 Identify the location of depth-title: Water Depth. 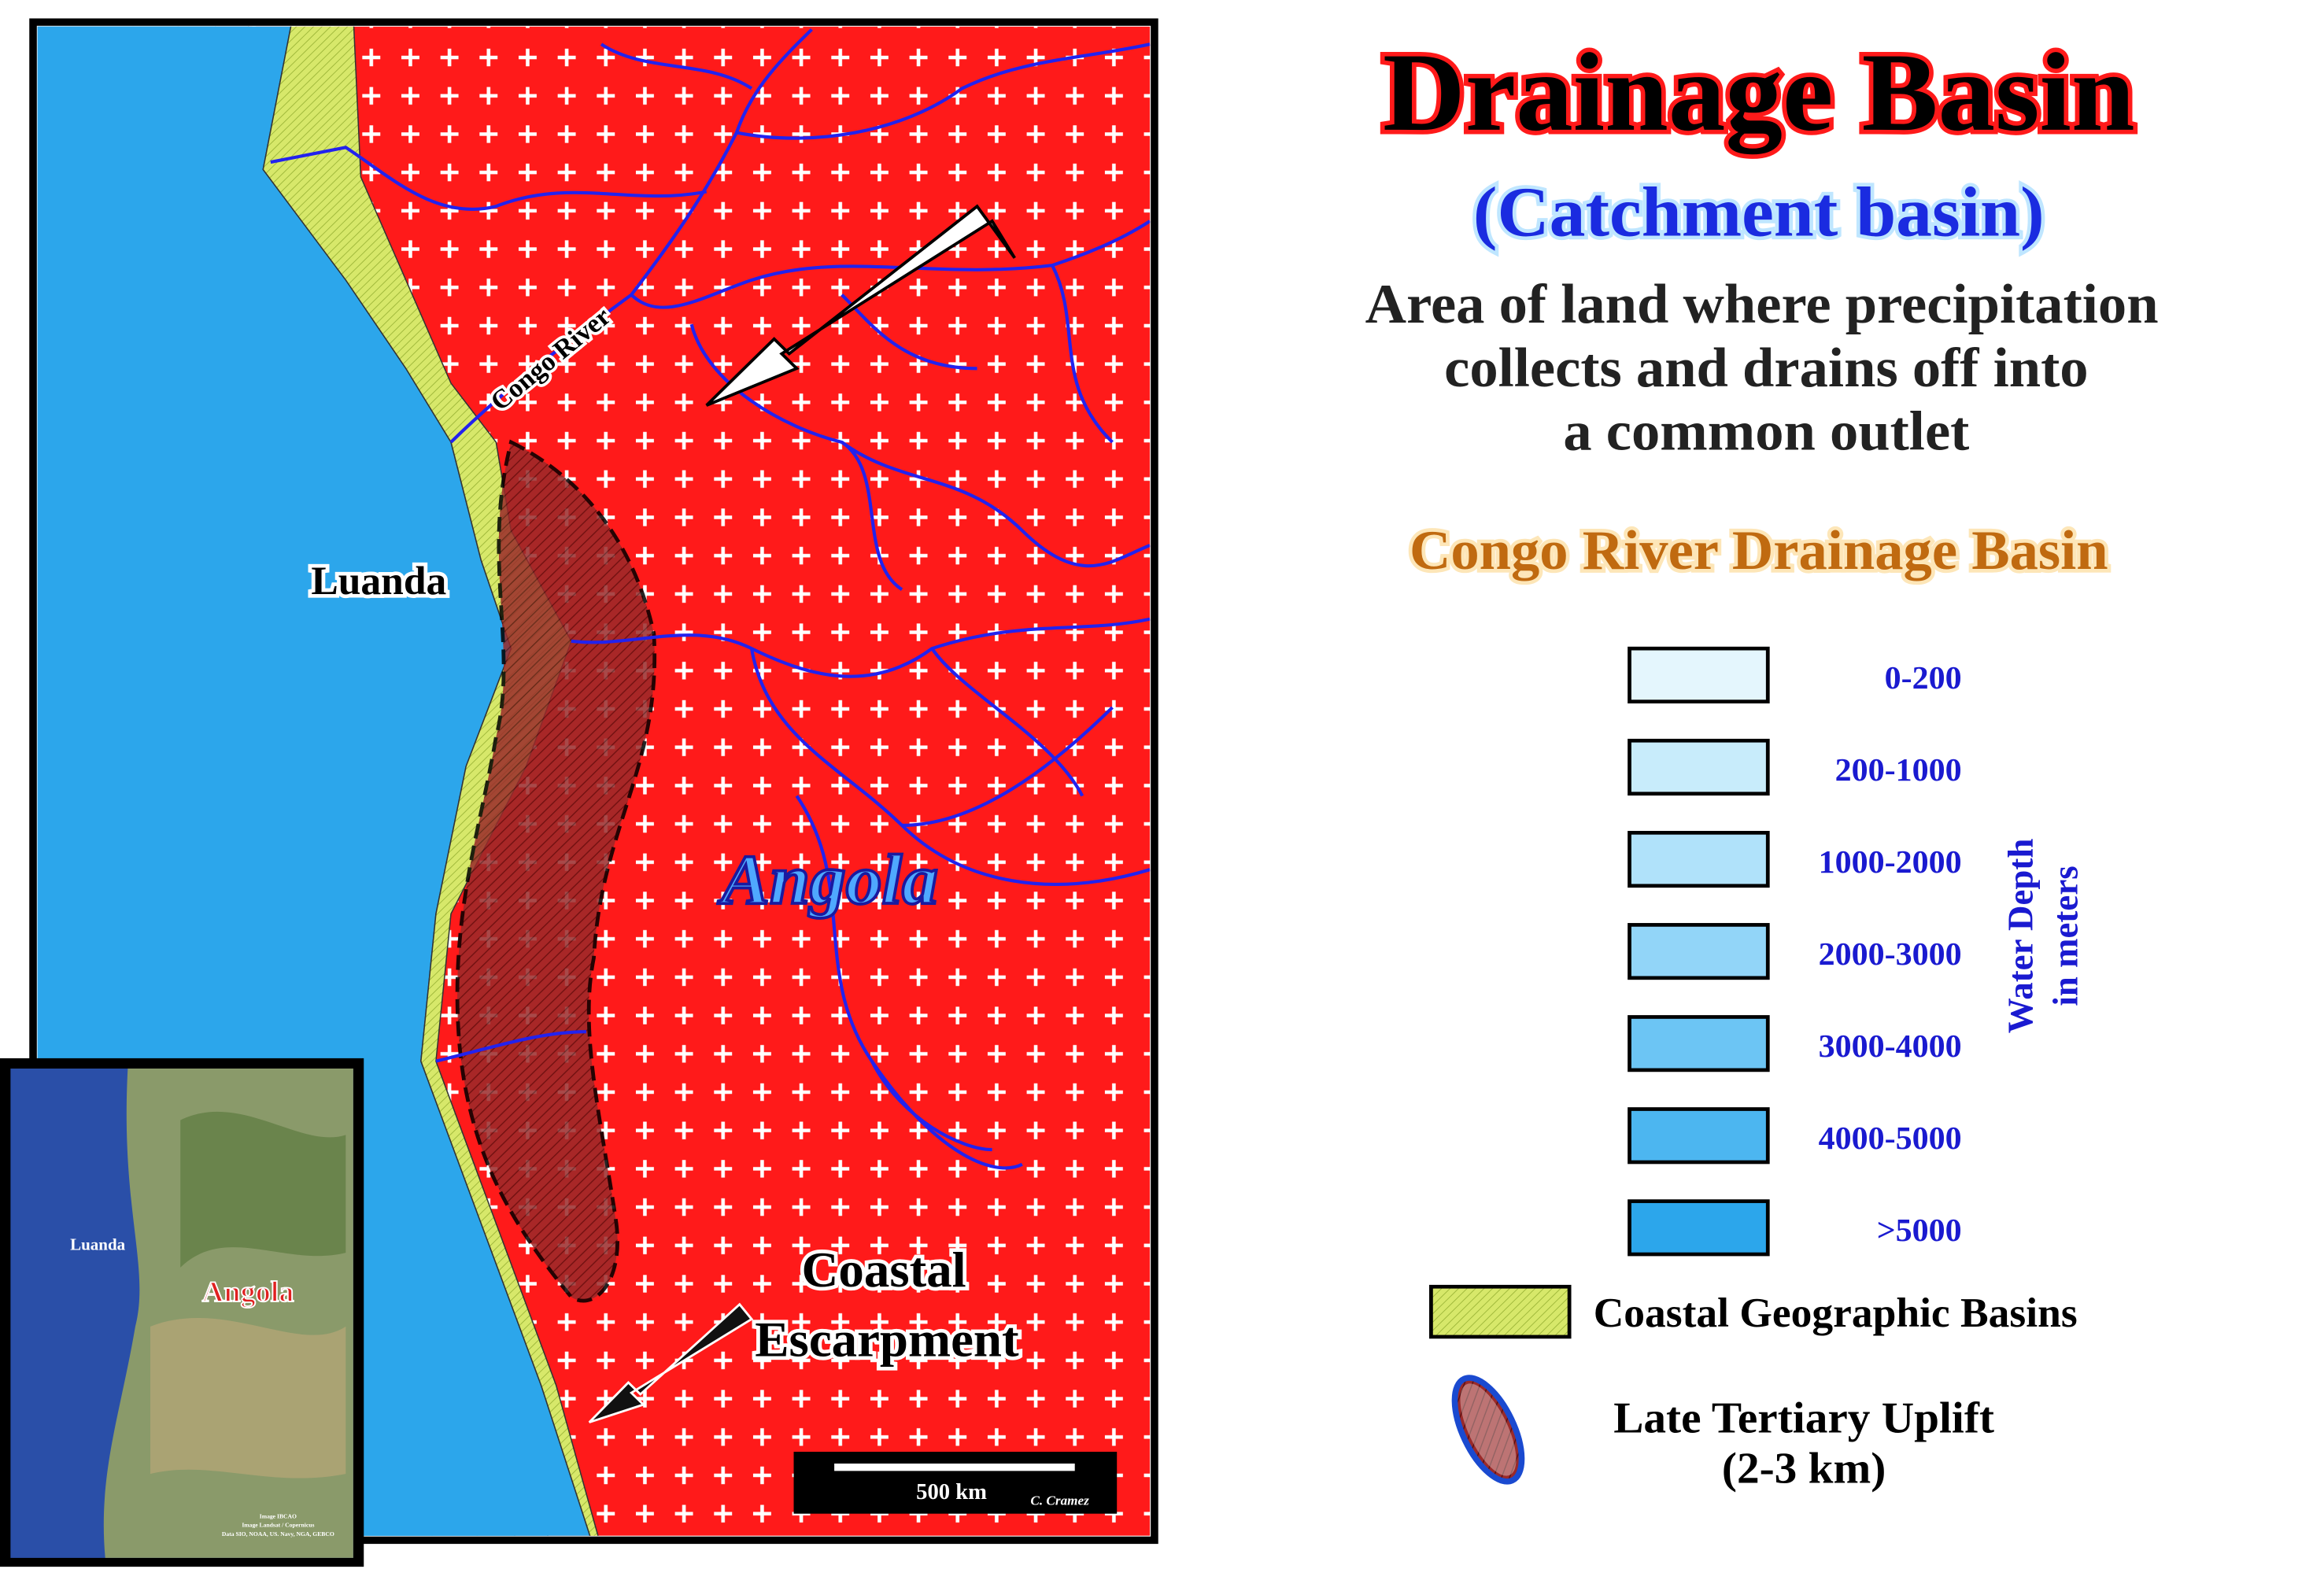
(2020, 936).